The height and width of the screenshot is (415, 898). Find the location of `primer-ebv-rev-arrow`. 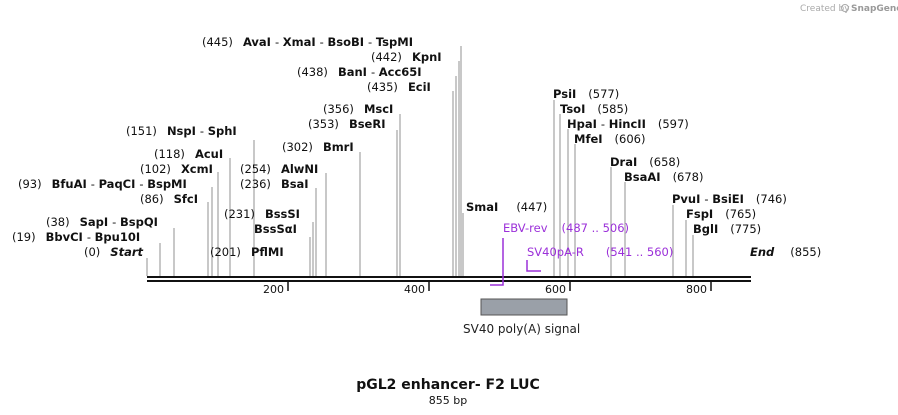

primer-ebv-rev-arrow is located at coordinates (497, 262).